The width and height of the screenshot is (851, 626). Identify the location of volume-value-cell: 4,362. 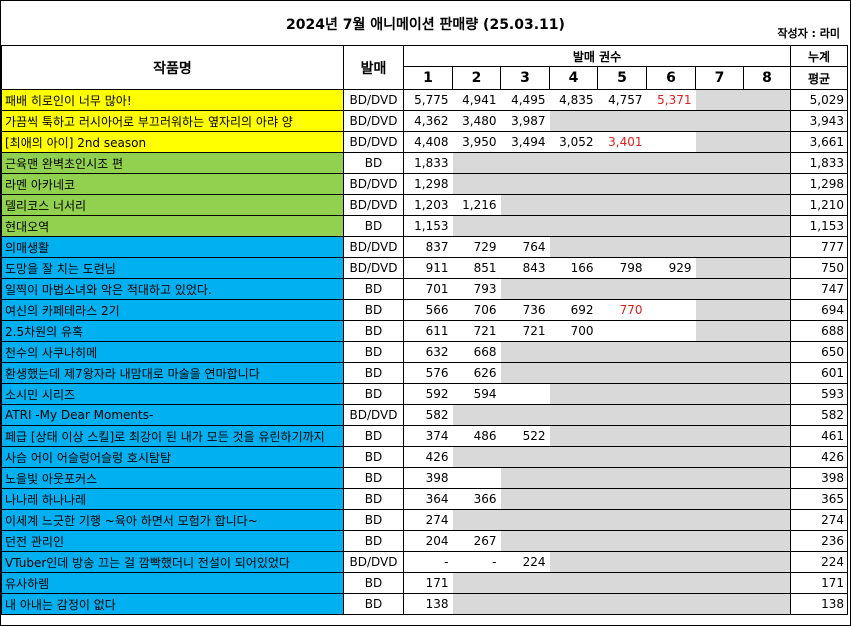
(428, 121).